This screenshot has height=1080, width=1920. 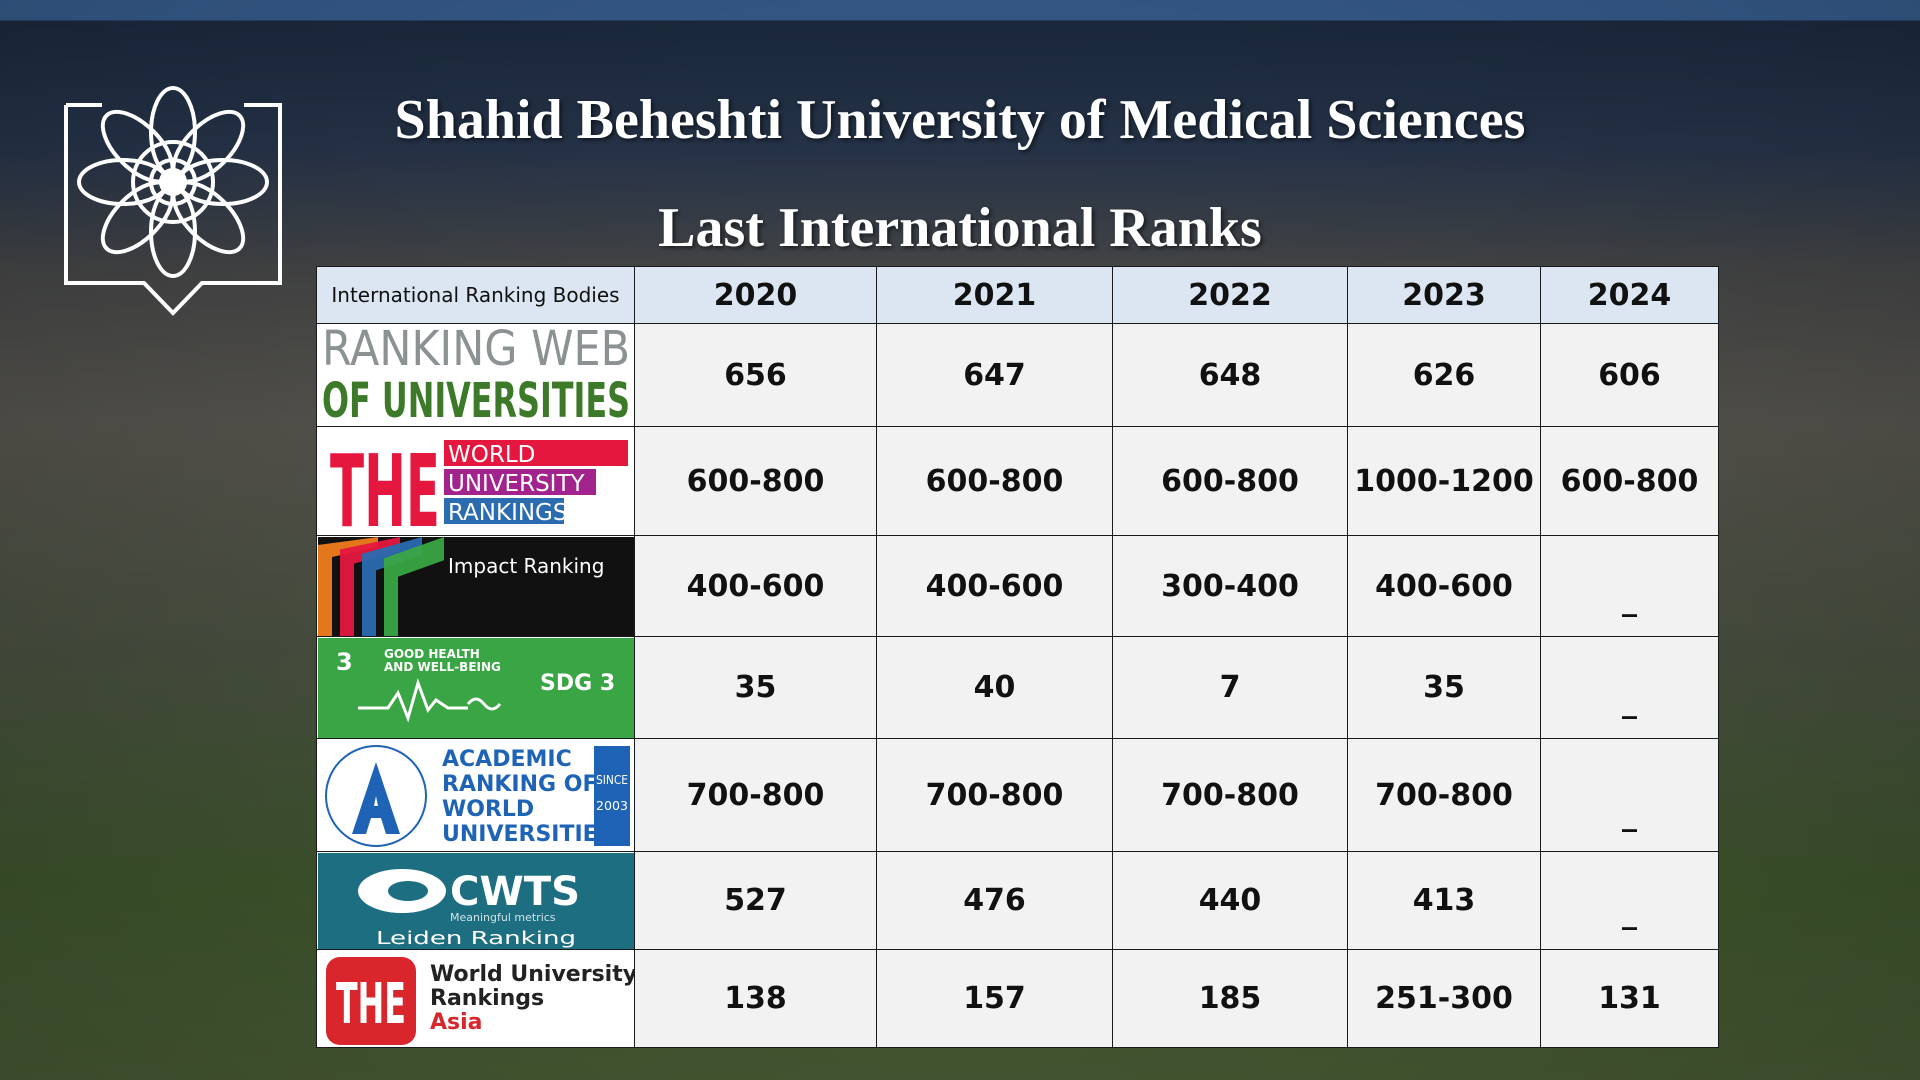 I want to click on logo-text: Impact Ranking, so click(x=526, y=566).